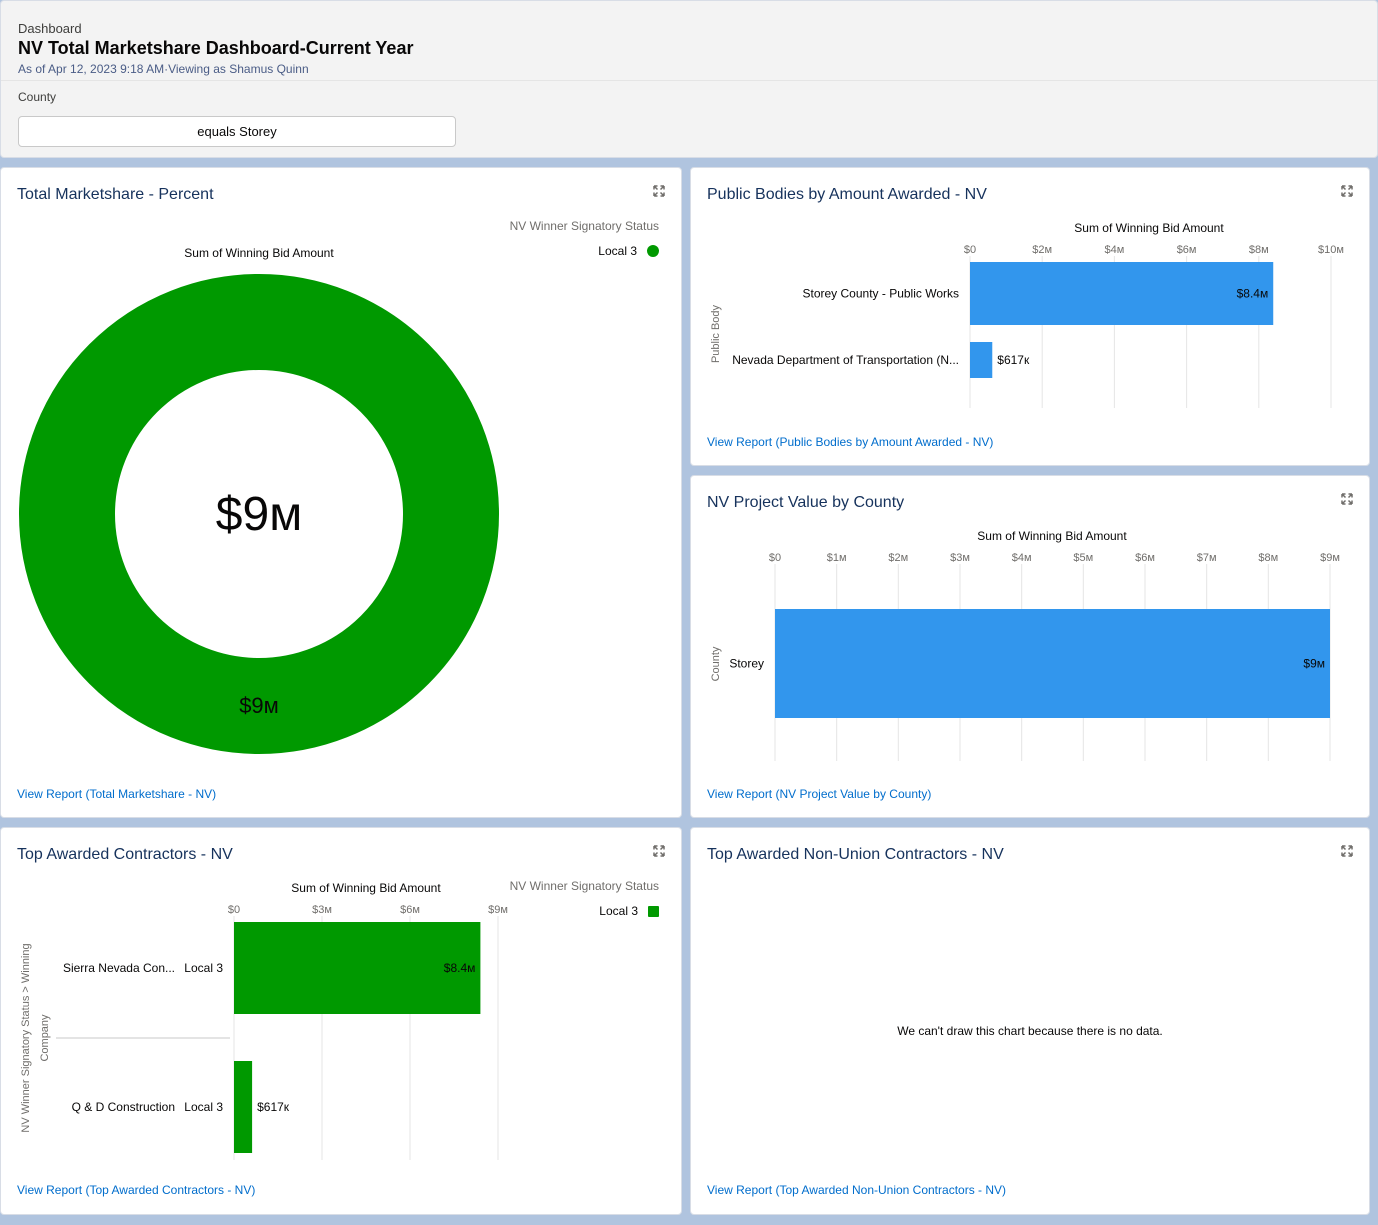 This screenshot has width=1378, height=1225. I want to click on y-axis-label: NV Winner Signatory Status > Winning, so click(26, 1037).